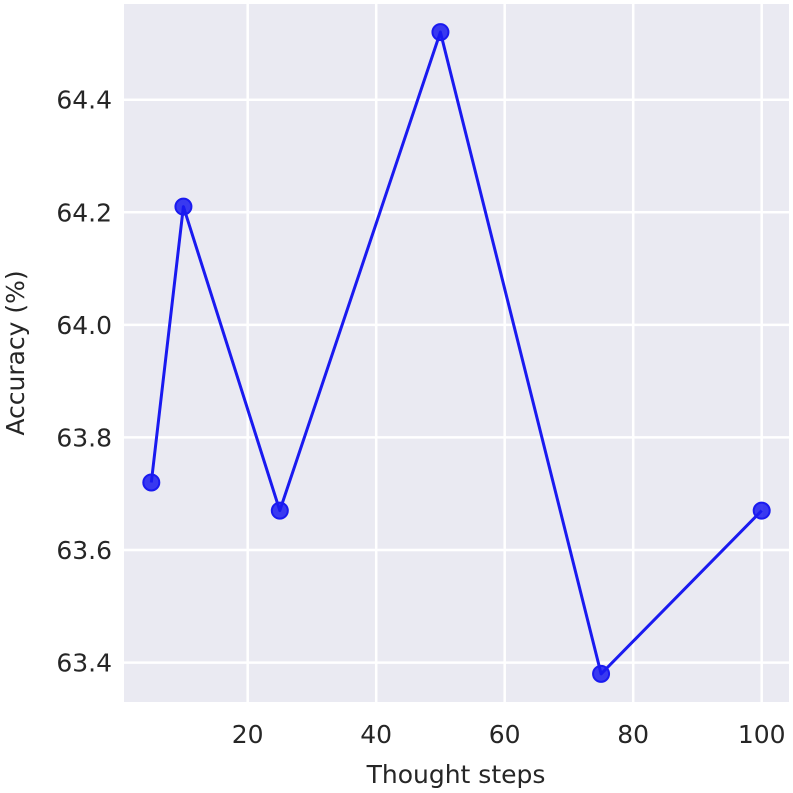 Image resolution: width=793 pixels, height=793 pixels. Describe the element at coordinates (84, 663) in the screenshot. I see `y-tick-label: 63.4` at that location.